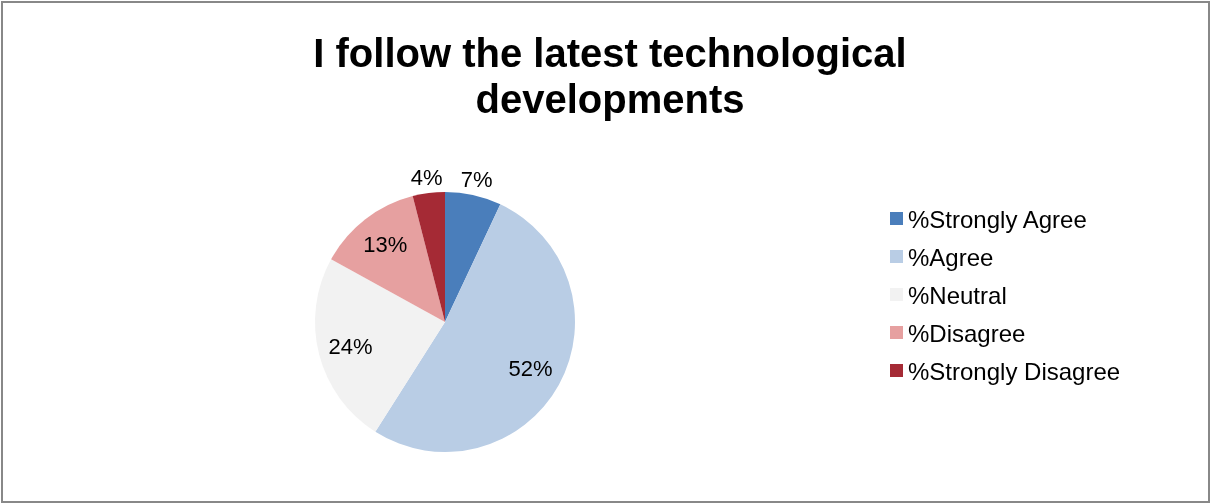 This screenshot has height=504, width=1211. What do you see at coordinates (350, 346) in the screenshot?
I see `data-label: 24%` at bounding box center [350, 346].